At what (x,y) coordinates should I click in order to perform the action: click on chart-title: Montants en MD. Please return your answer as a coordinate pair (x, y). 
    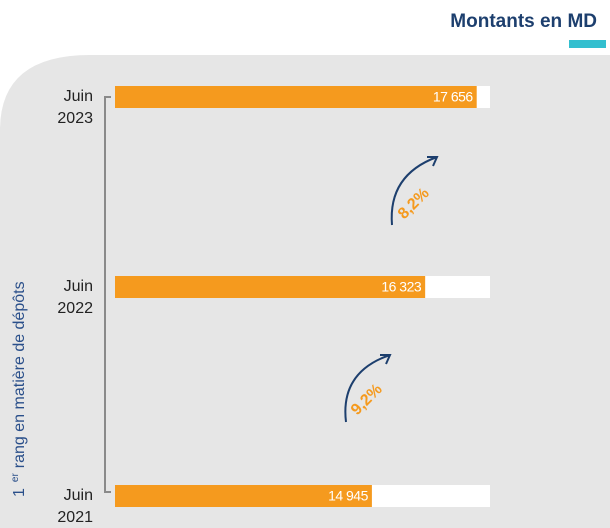
    Looking at the image, I should click on (523, 21).